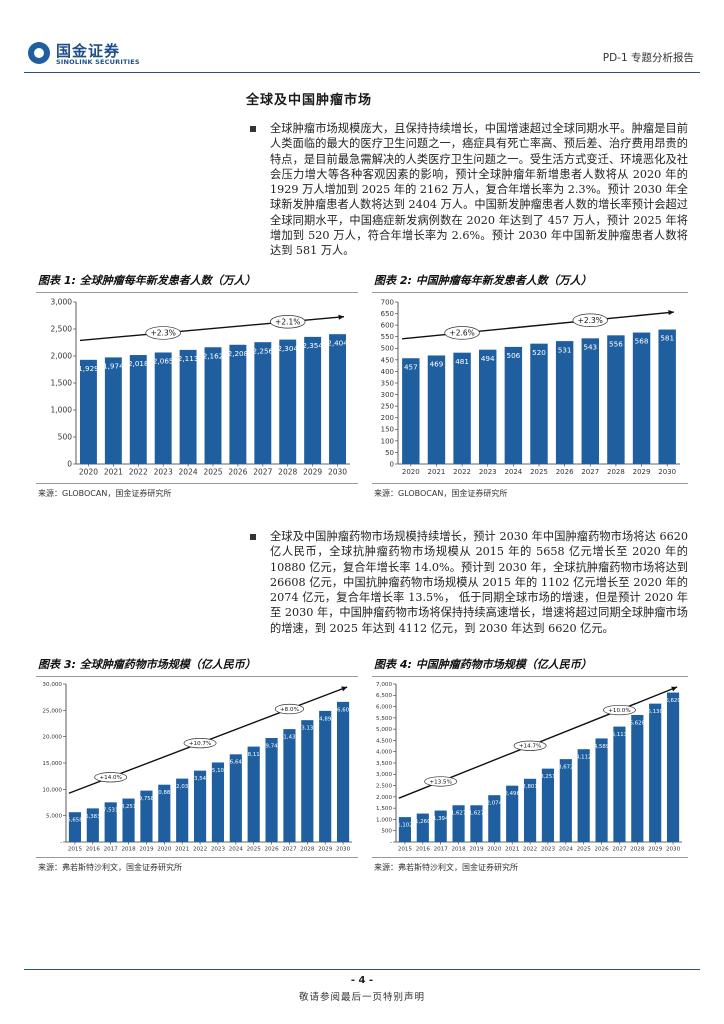  Describe the element at coordinates (182, 787) in the screenshot. I see `bar-value-label: 12,037` at that location.